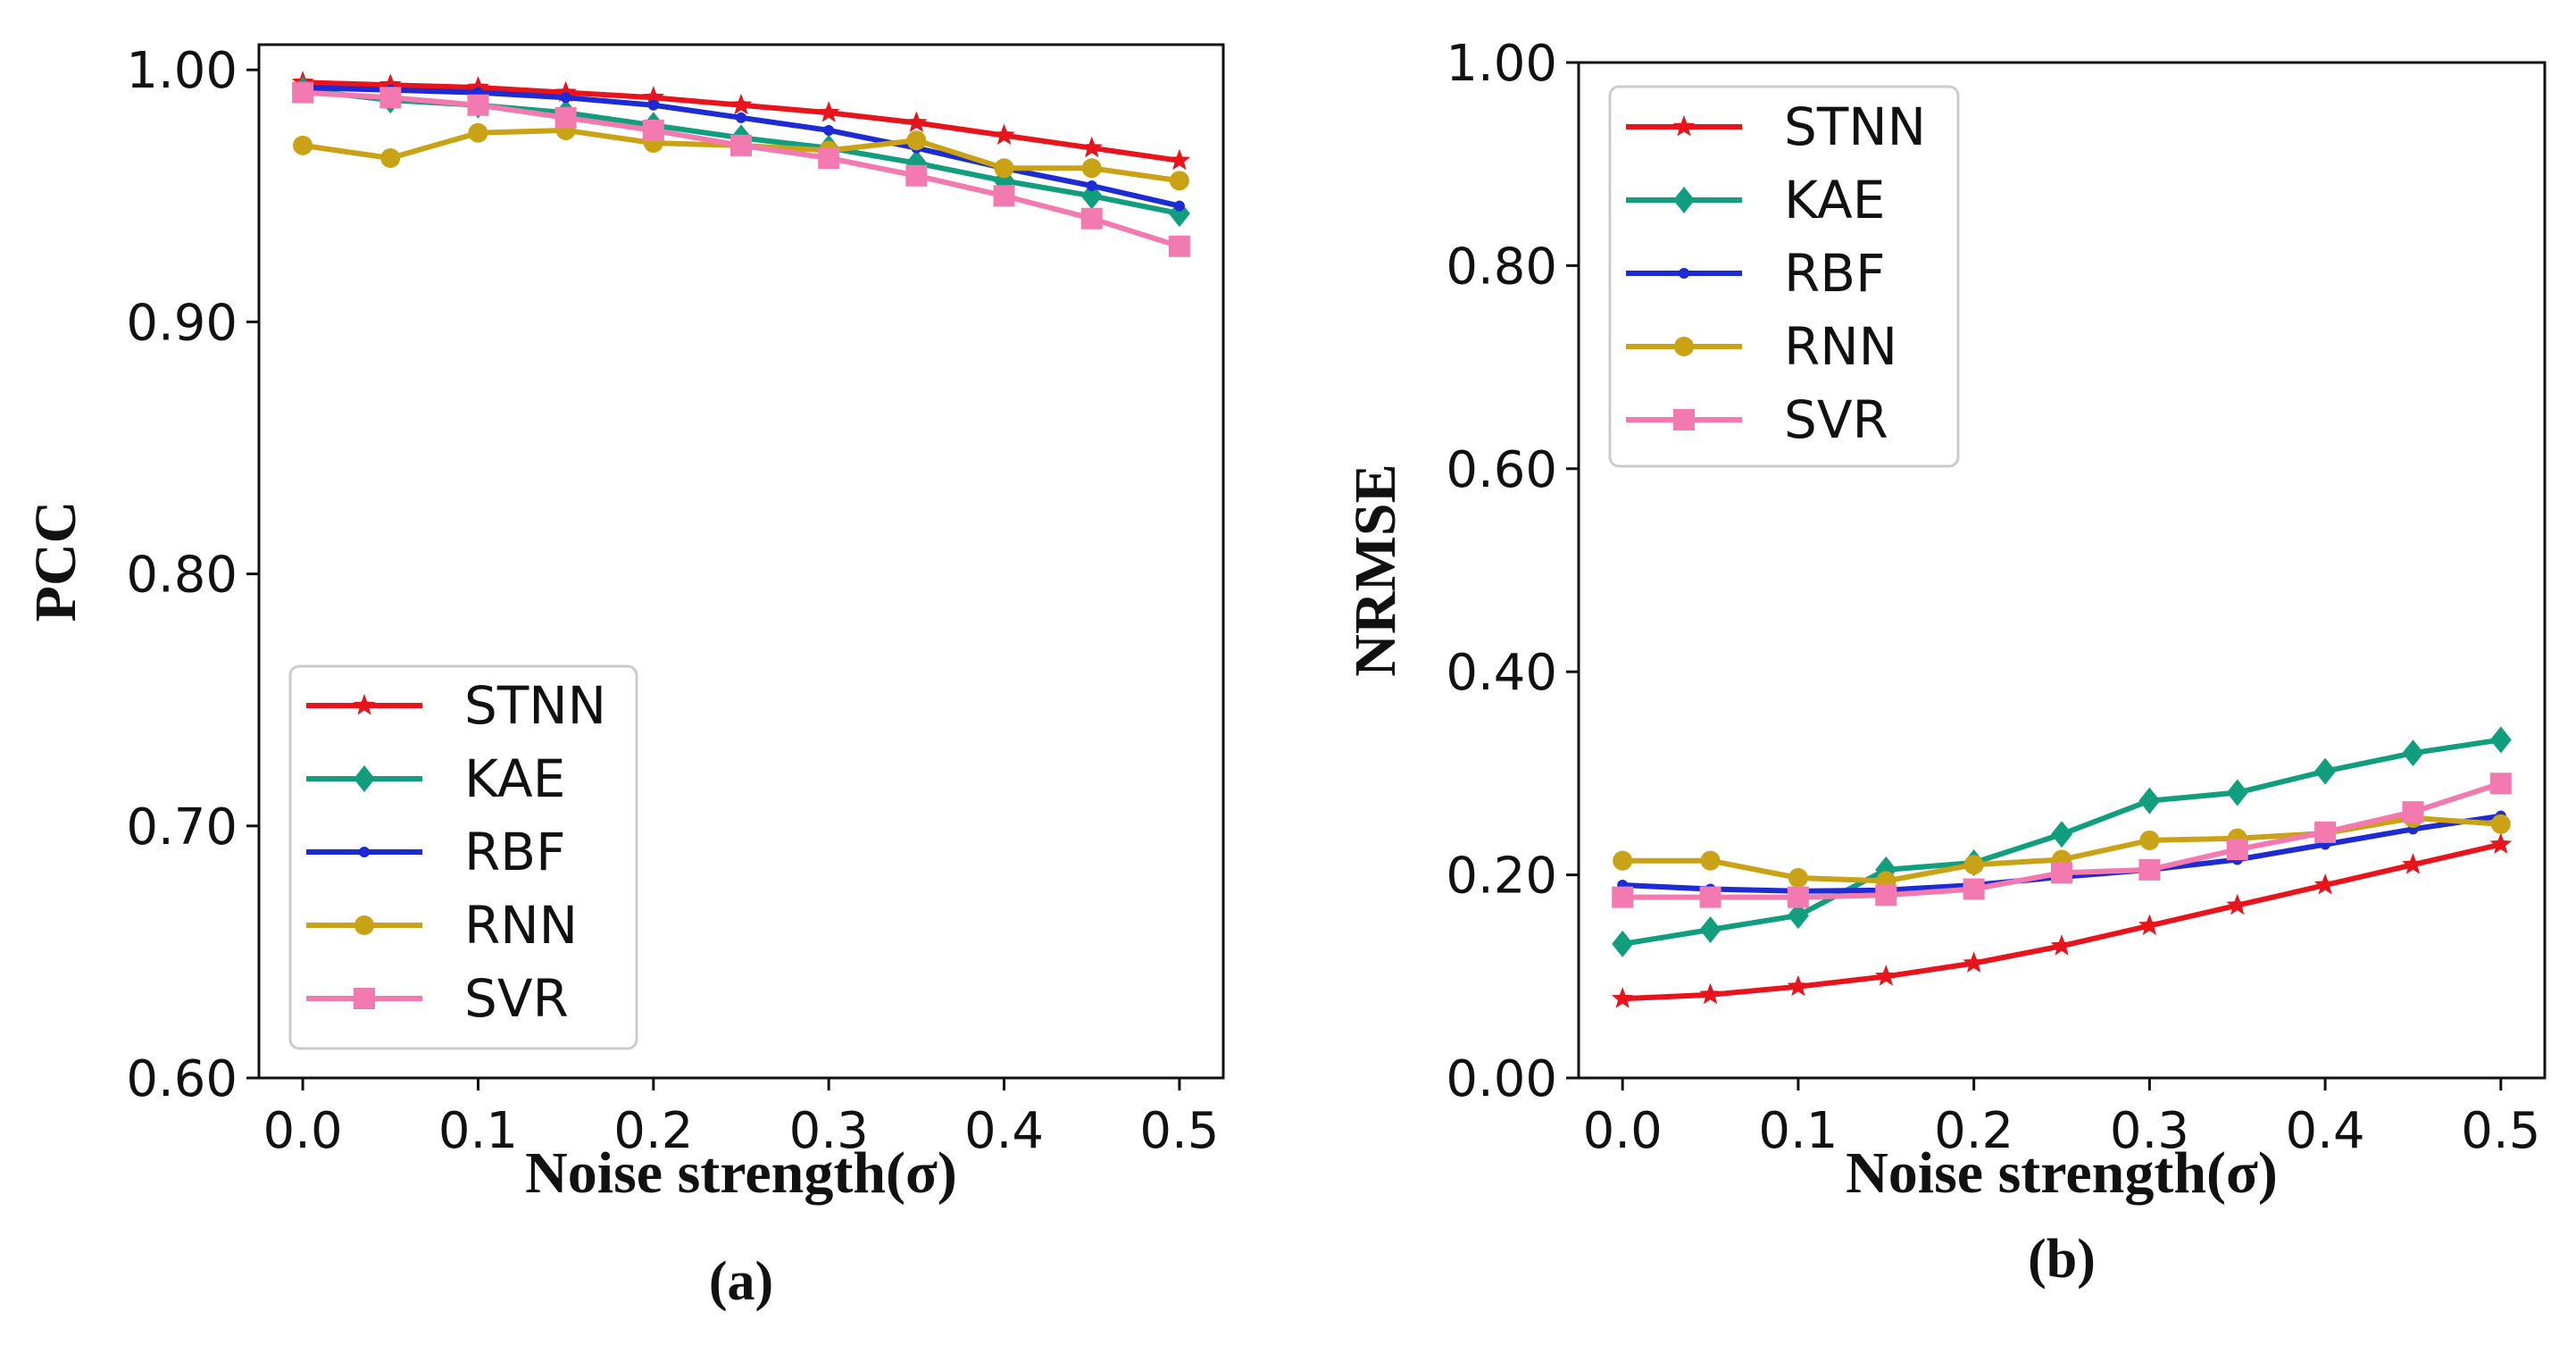  I want to click on y-tick-label-a: 1.00, so click(182, 71).